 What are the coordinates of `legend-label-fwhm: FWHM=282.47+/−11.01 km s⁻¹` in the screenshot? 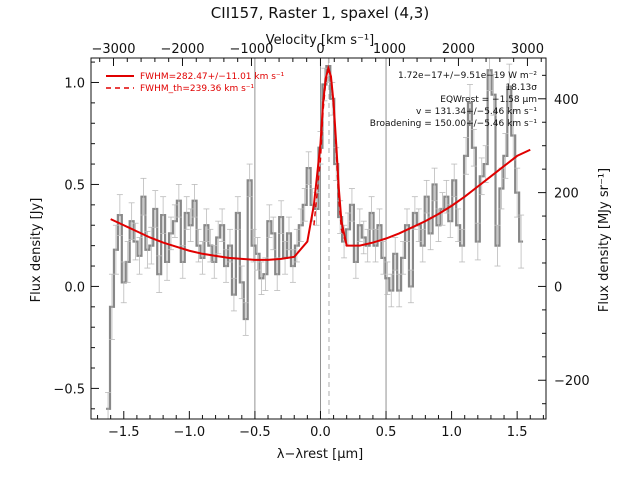 It's located at (212, 77).